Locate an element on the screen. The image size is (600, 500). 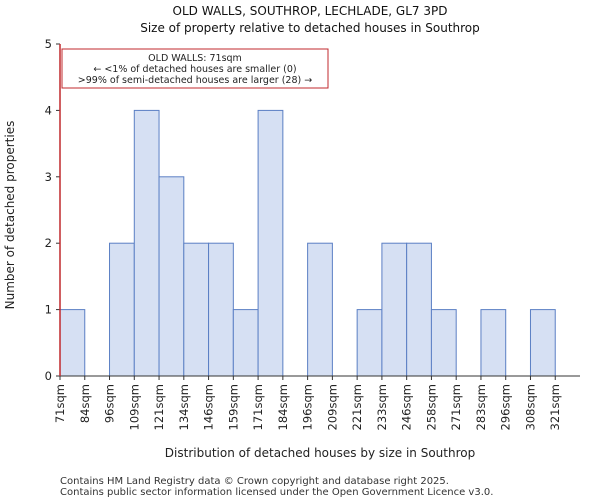
y-axis: 0 1 2 3 4 5 is located at coordinates (53, 210).